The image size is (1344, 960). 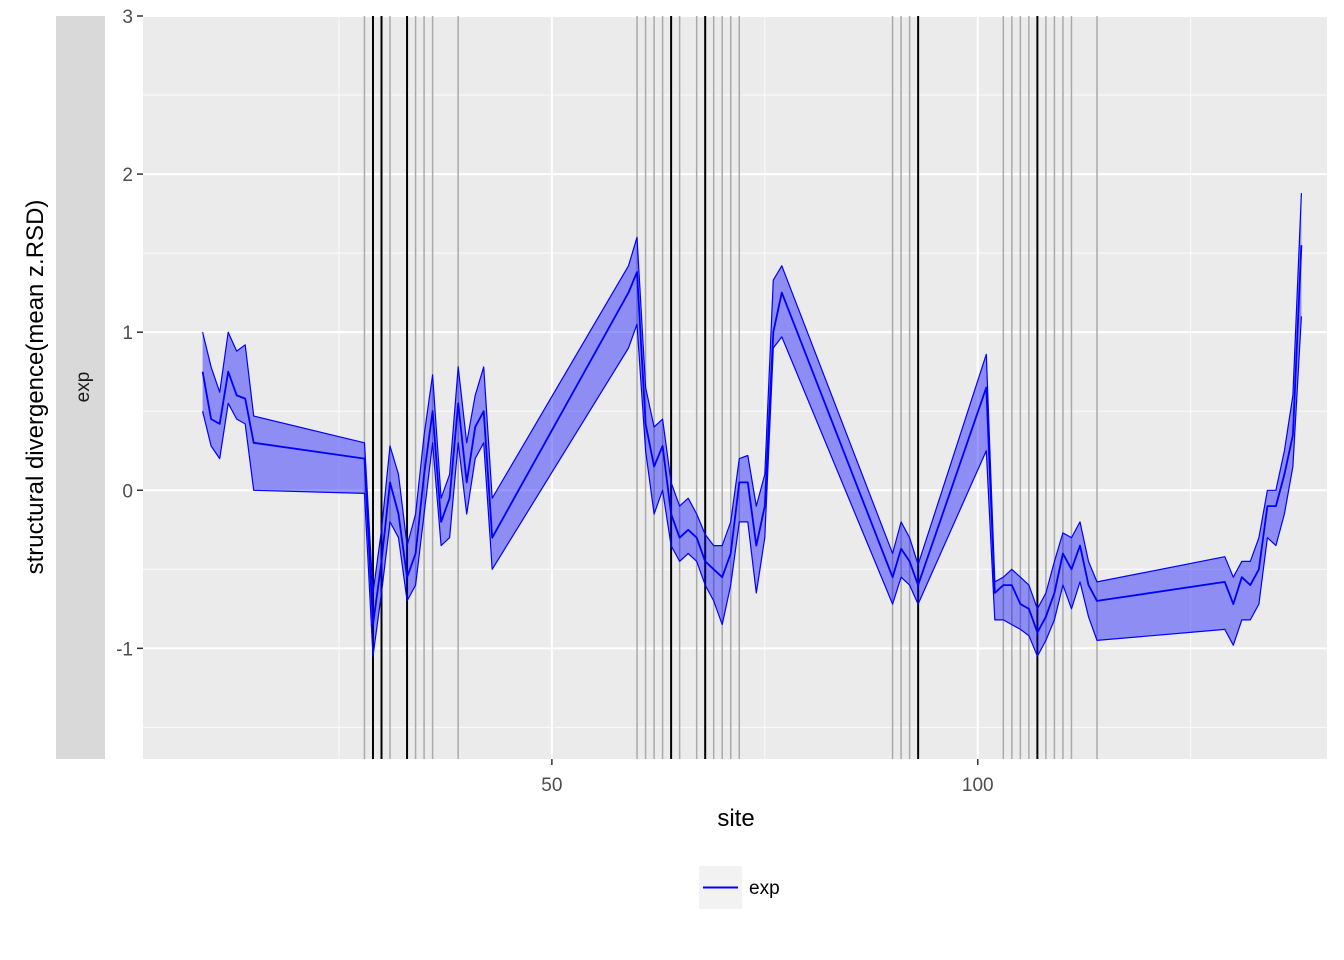 What do you see at coordinates (978, 785) in the screenshot?
I see `x-tick-label: 100` at bounding box center [978, 785].